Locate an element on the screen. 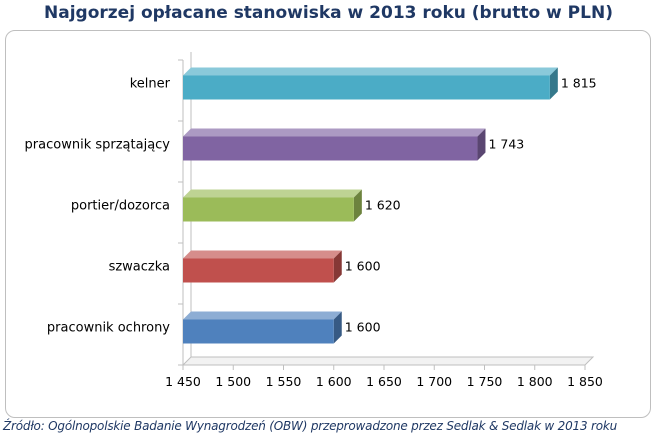  x-tick-label: 1 850 is located at coordinates (585, 381).